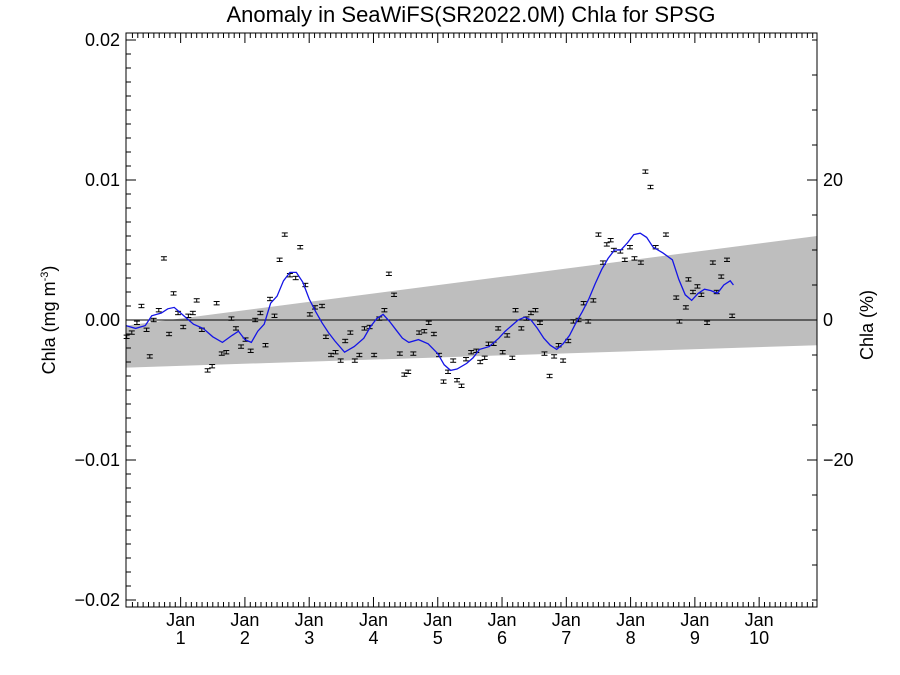 The height and width of the screenshot is (675, 900). I want to click on y2-axis-label: Chla (%), so click(867, 325).